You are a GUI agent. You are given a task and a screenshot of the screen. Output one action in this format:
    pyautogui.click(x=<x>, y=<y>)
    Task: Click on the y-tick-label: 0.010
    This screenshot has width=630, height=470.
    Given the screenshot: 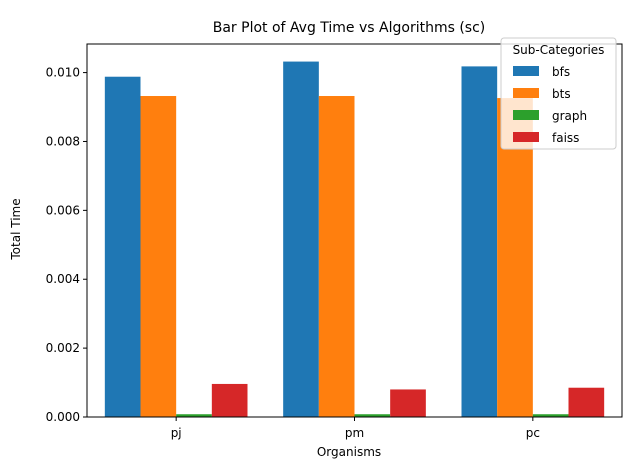 What is the action you would take?
    pyautogui.click(x=63, y=73)
    